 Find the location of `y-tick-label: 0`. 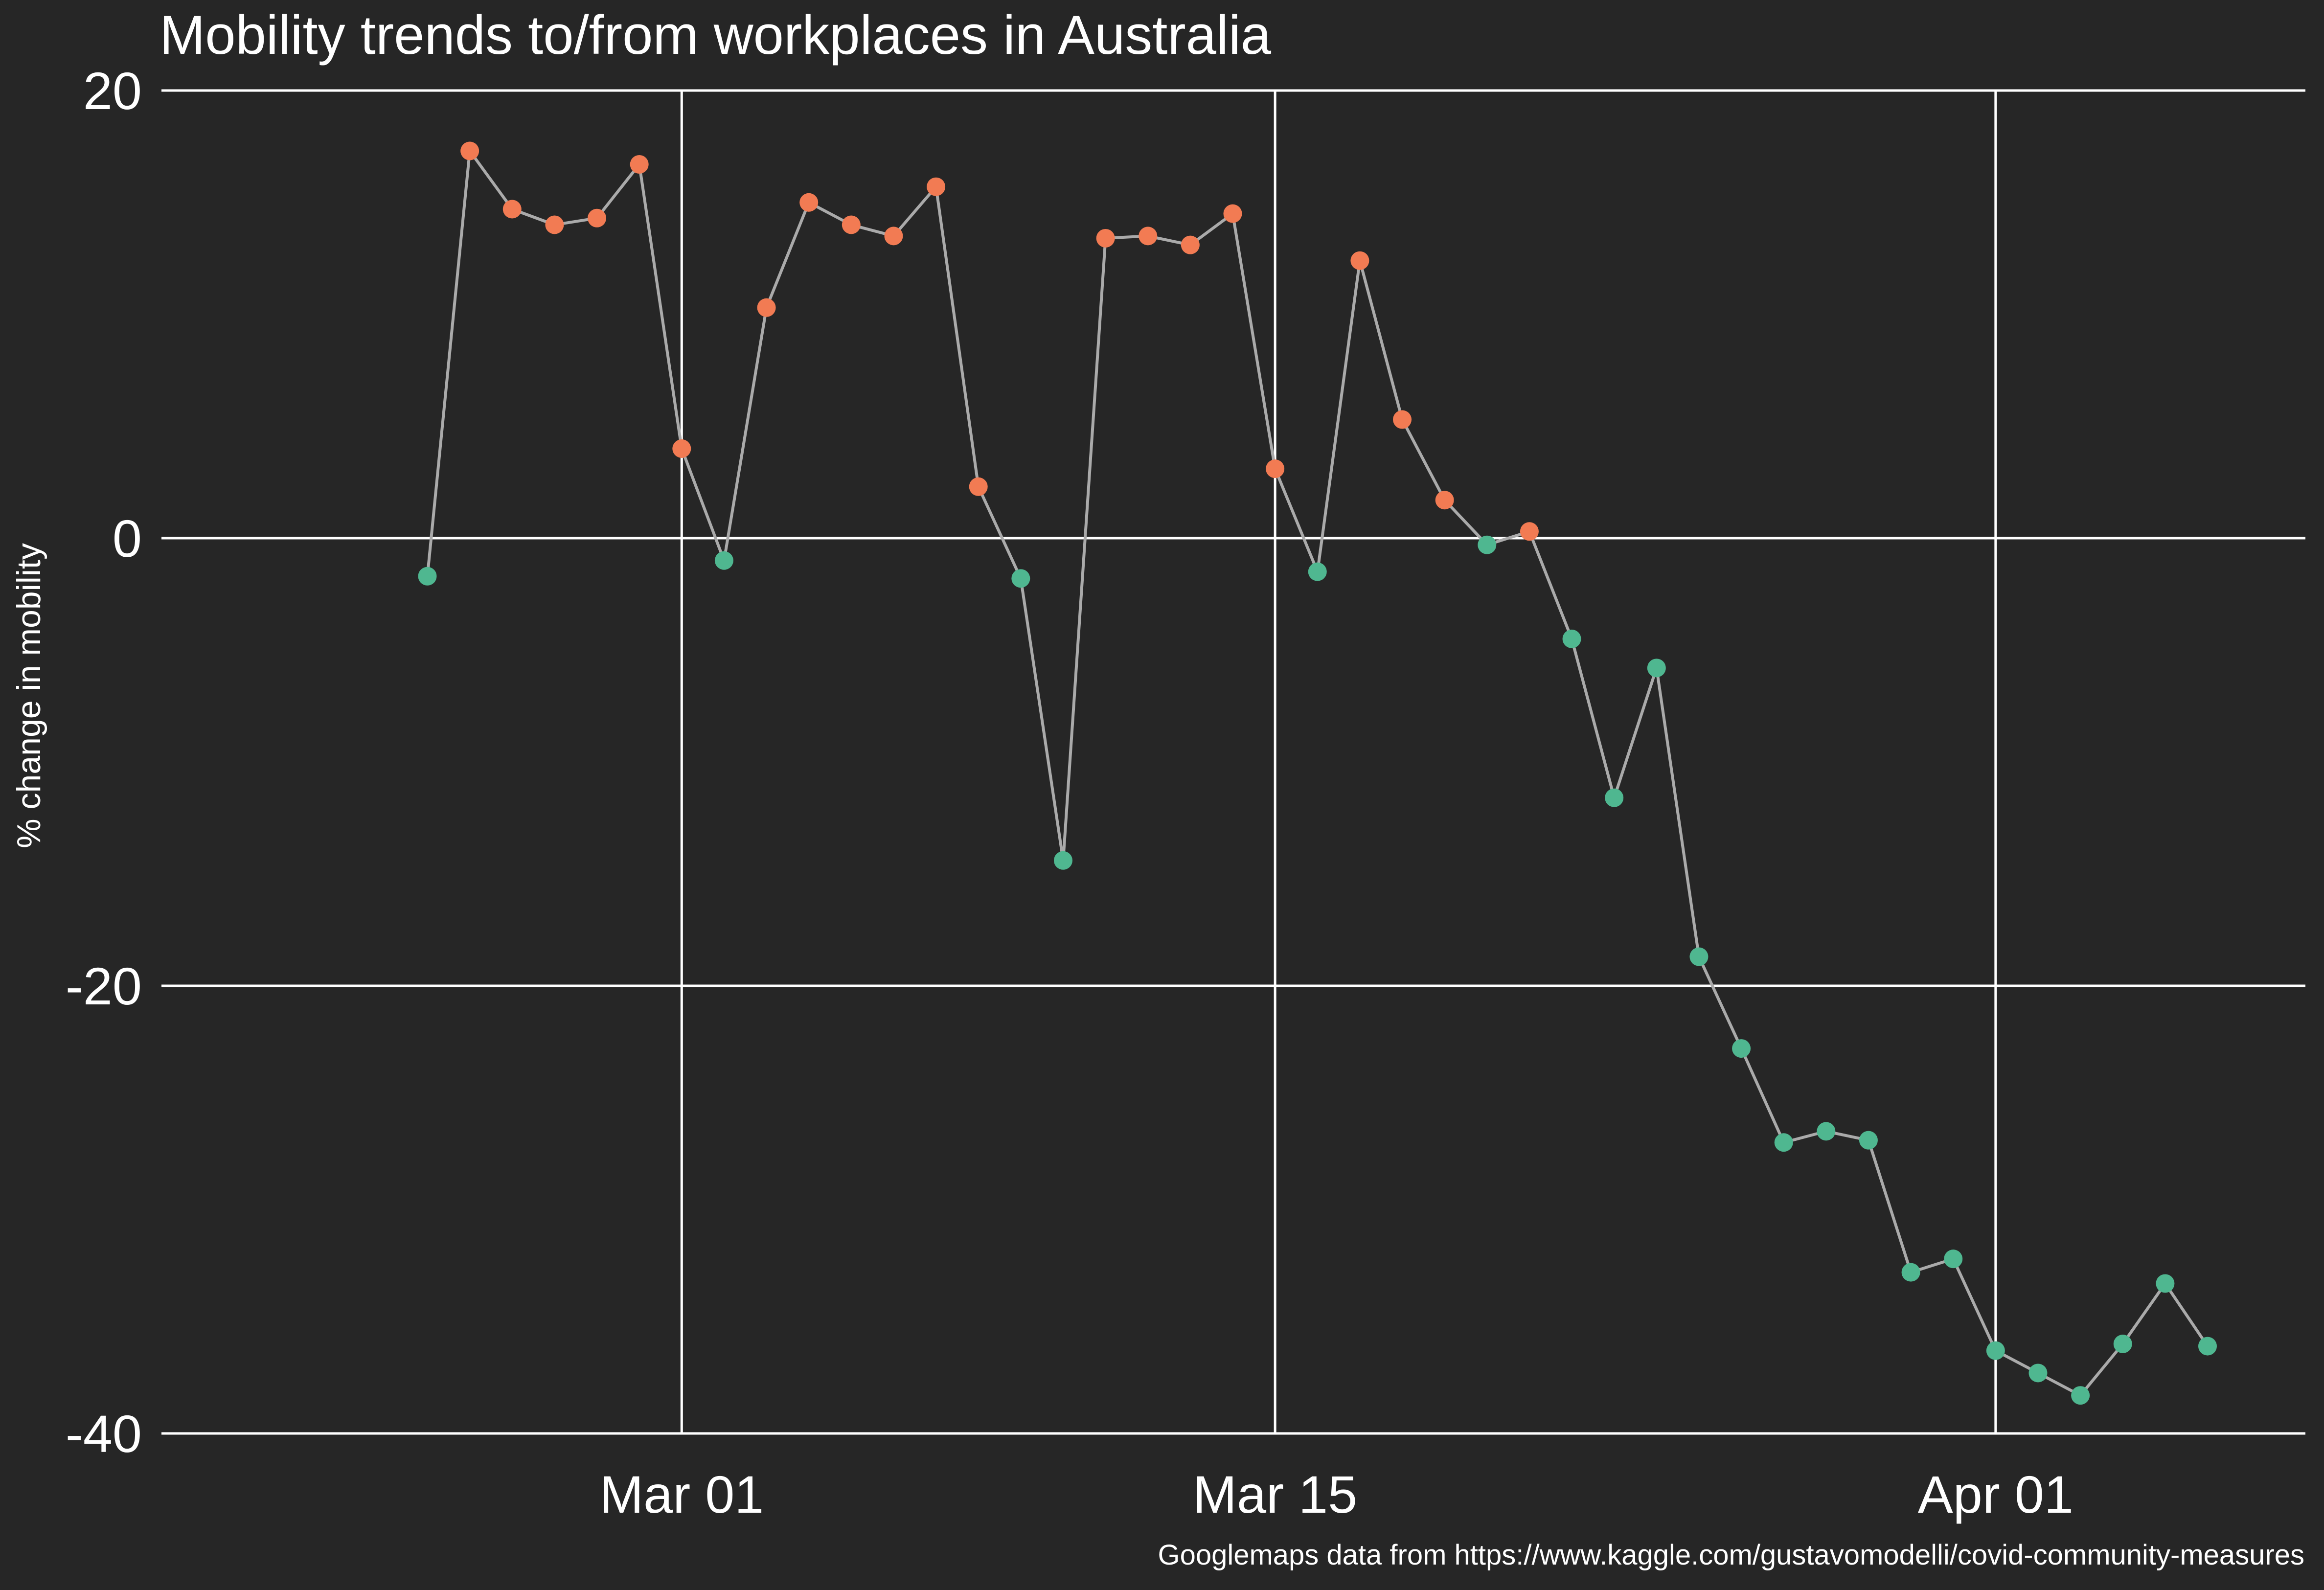

y-tick-label: 0 is located at coordinates (128, 539).